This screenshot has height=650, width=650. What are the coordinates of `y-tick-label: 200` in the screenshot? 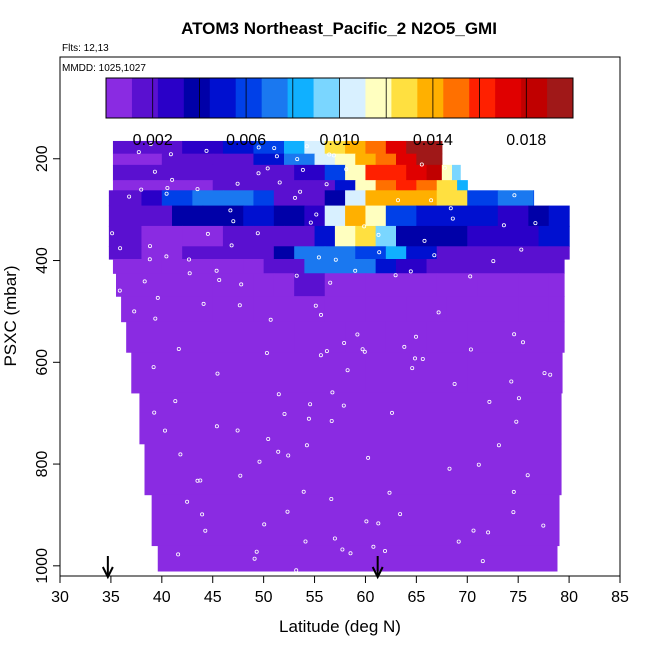 It's located at (42, 158).